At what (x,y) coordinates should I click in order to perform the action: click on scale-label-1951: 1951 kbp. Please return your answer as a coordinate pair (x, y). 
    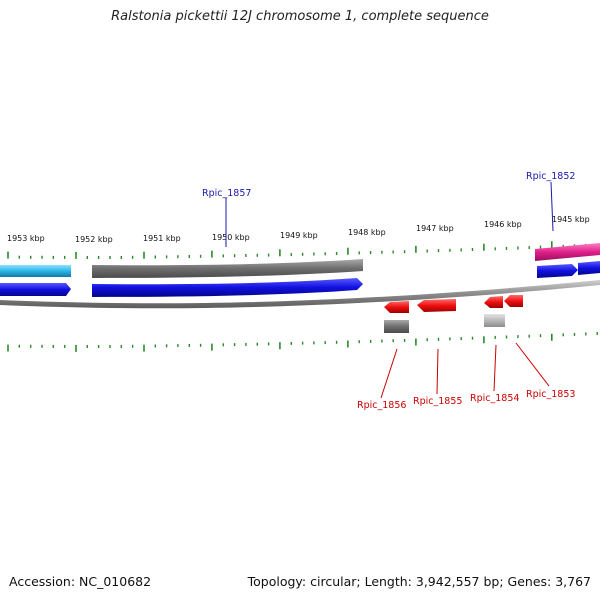
    Looking at the image, I should click on (162, 238).